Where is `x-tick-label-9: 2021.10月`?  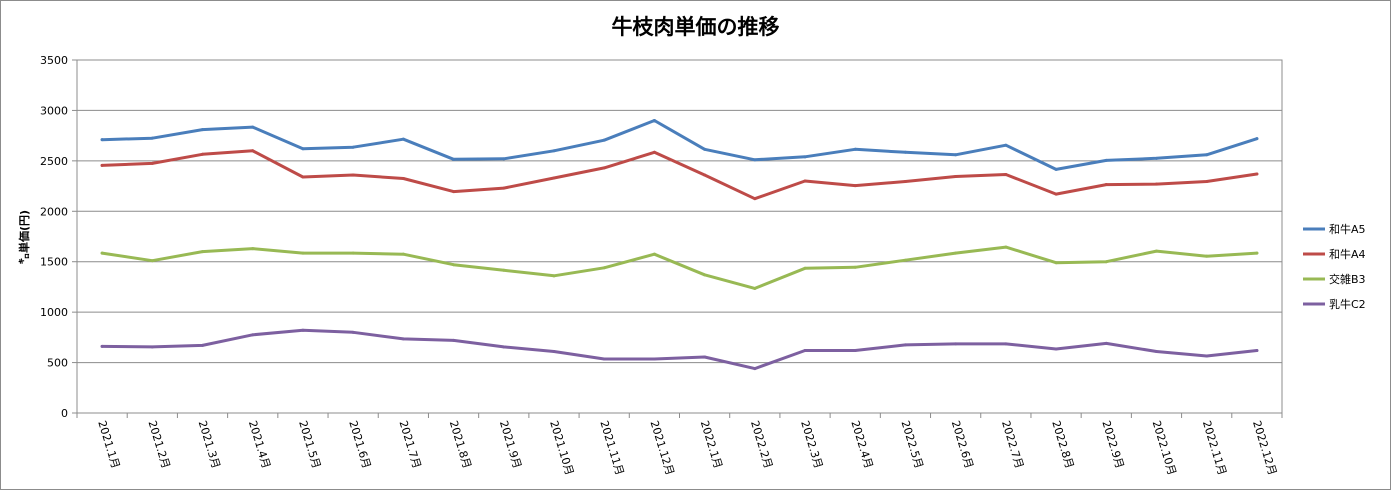 x-tick-label-9: 2021.10月 is located at coordinates (561, 448).